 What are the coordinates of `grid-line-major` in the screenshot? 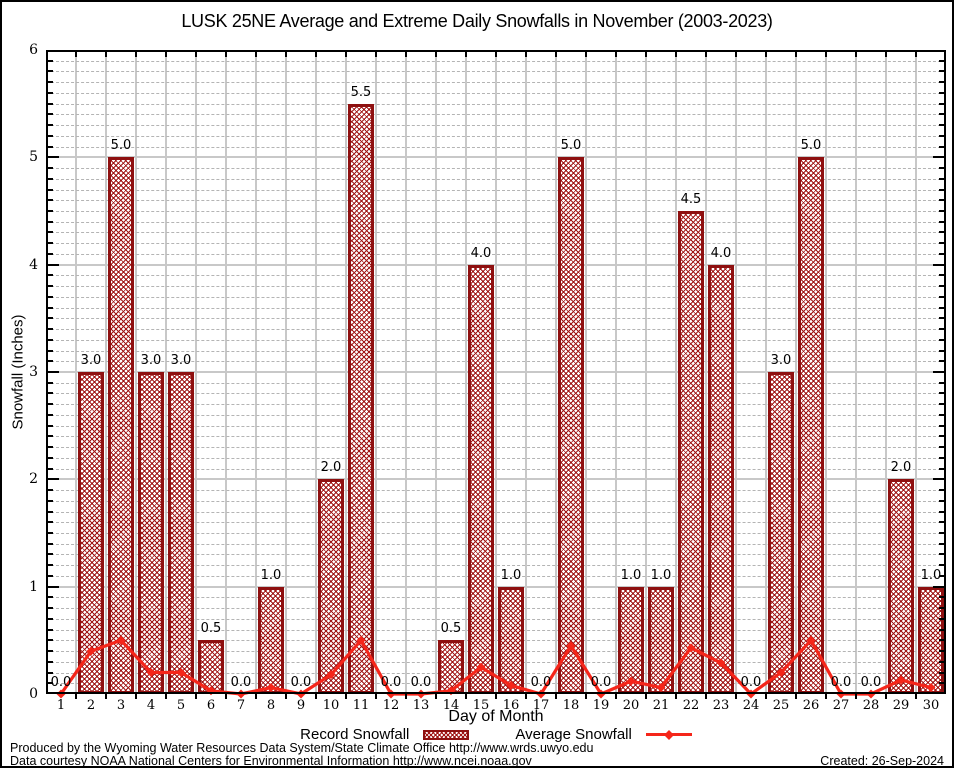 It's located at (496, 372).